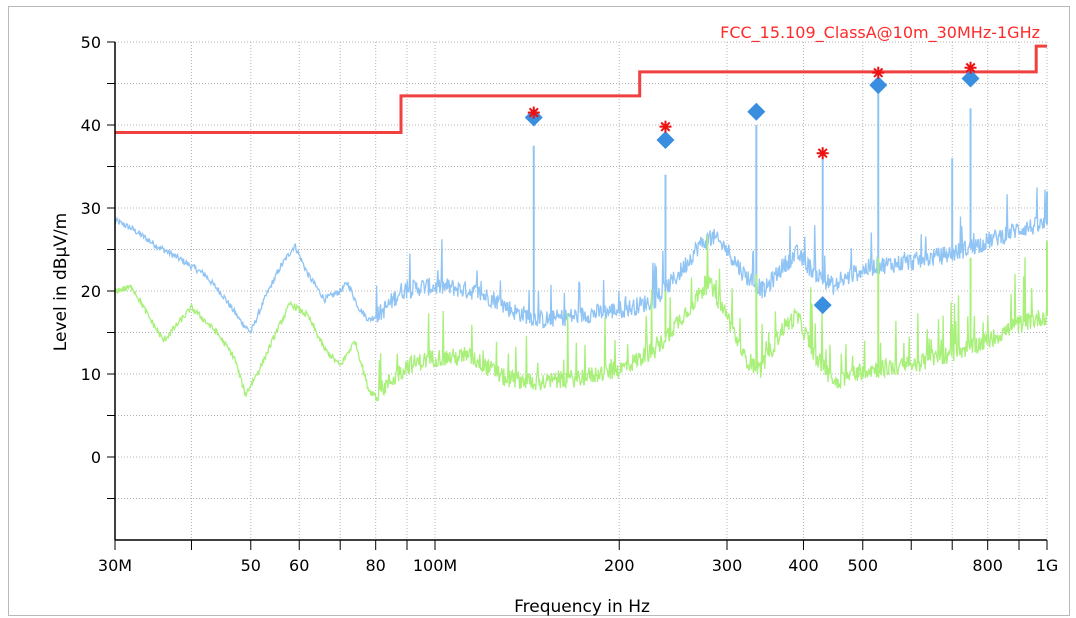  I want to click on limit-line-label: FCC_15.109_ClassA@10m_30MHz-1GHz, so click(880, 33).